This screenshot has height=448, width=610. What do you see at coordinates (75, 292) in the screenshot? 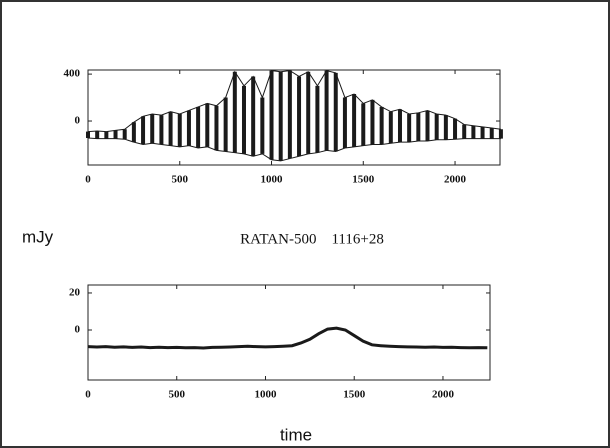
I see `y-tick-label: 20` at bounding box center [75, 292].